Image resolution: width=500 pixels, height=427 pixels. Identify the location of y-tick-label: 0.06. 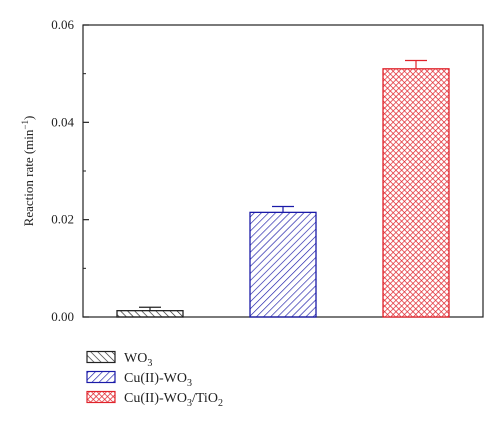
(62, 24).